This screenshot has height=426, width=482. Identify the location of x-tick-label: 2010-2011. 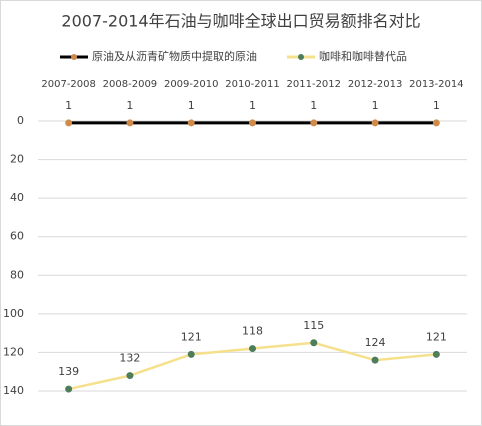
(252, 84).